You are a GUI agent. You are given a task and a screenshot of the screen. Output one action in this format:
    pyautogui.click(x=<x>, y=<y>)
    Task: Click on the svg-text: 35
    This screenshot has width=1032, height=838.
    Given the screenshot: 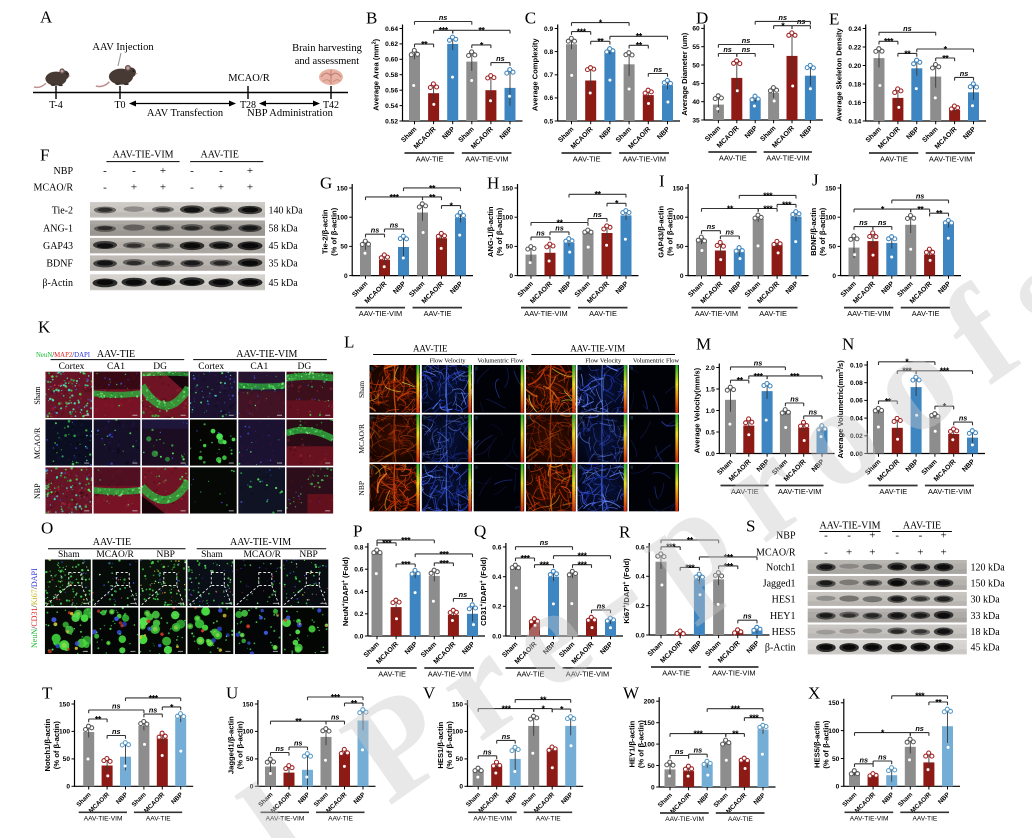 What is the action you would take?
    pyautogui.click(x=696, y=120)
    